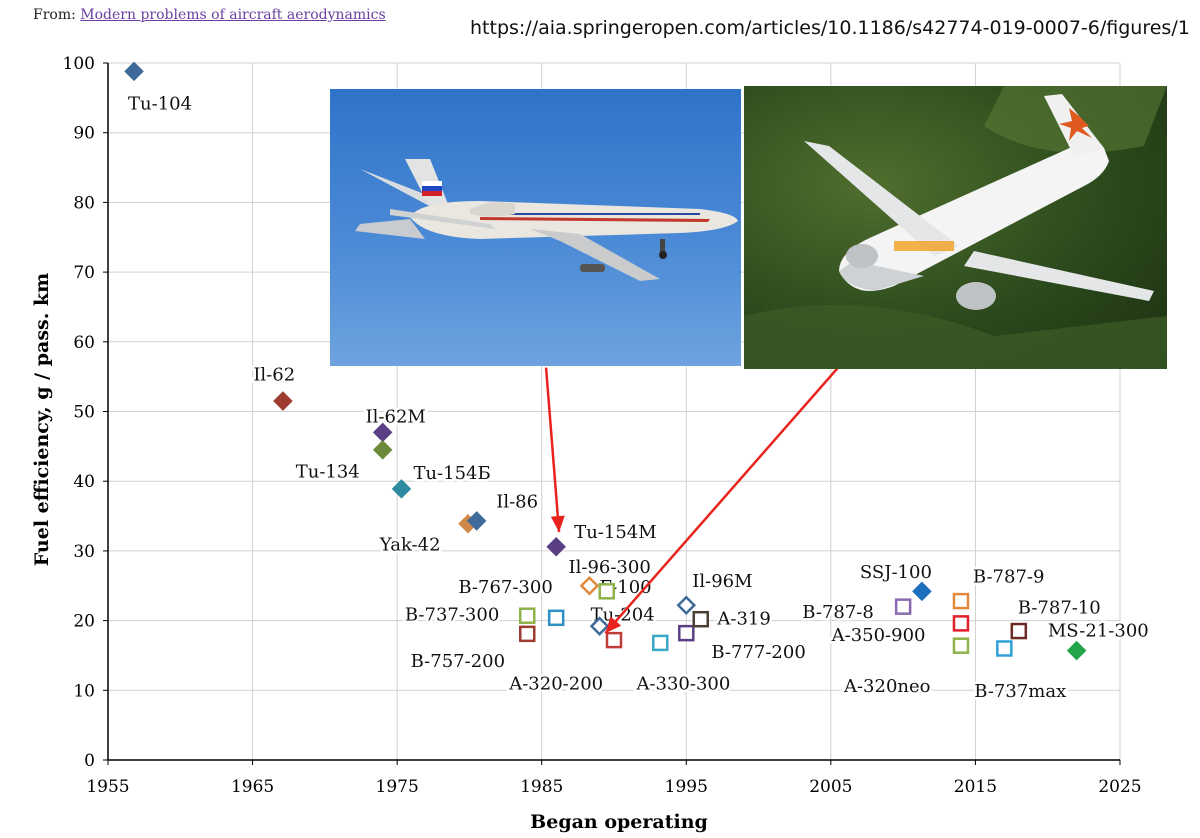 The width and height of the screenshot is (1200, 838). Describe the element at coordinates (396, 416) in the screenshot. I see `point-label: Il-62M` at that location.